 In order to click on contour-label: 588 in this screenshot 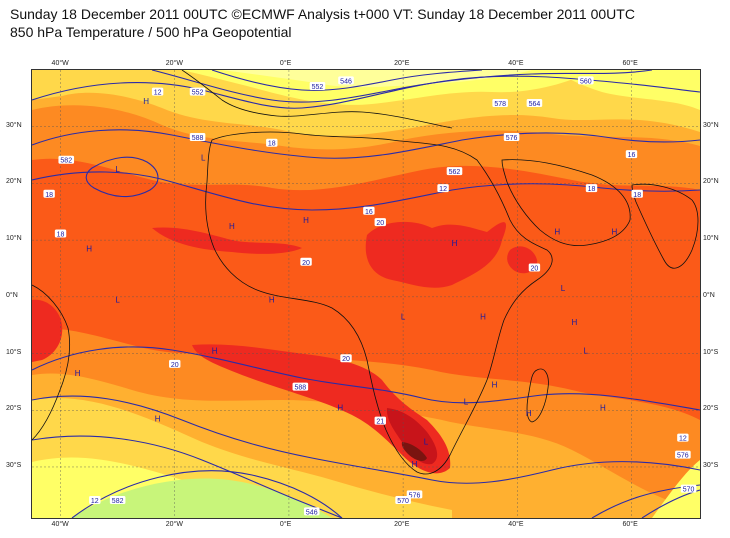, I will do `click(300, 387)`.